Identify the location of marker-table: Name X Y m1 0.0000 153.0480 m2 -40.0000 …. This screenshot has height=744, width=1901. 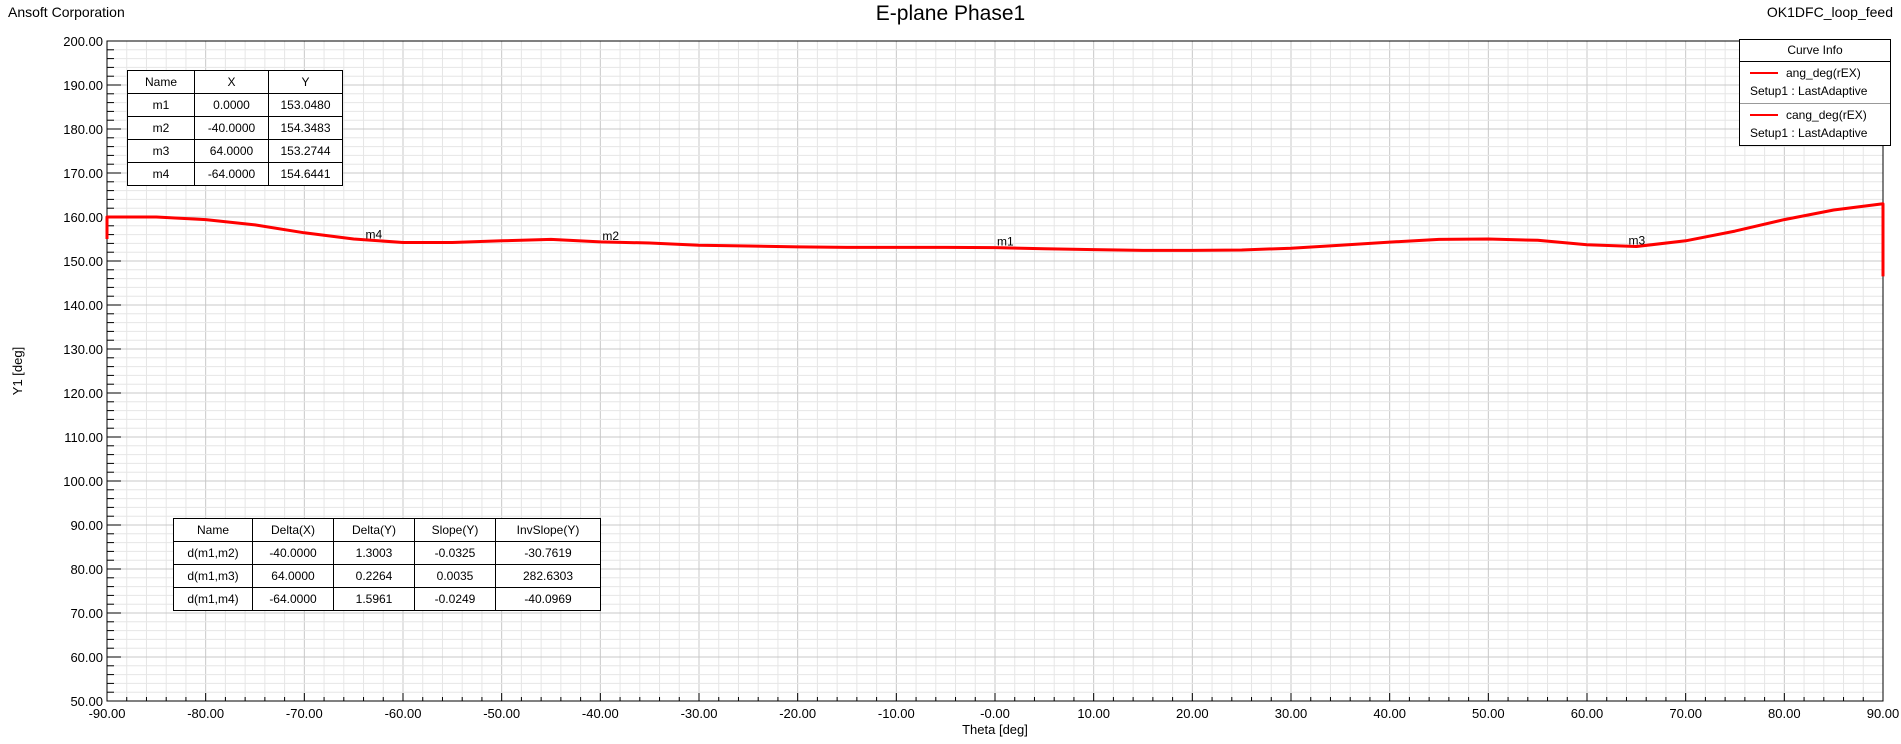
(235, 128).